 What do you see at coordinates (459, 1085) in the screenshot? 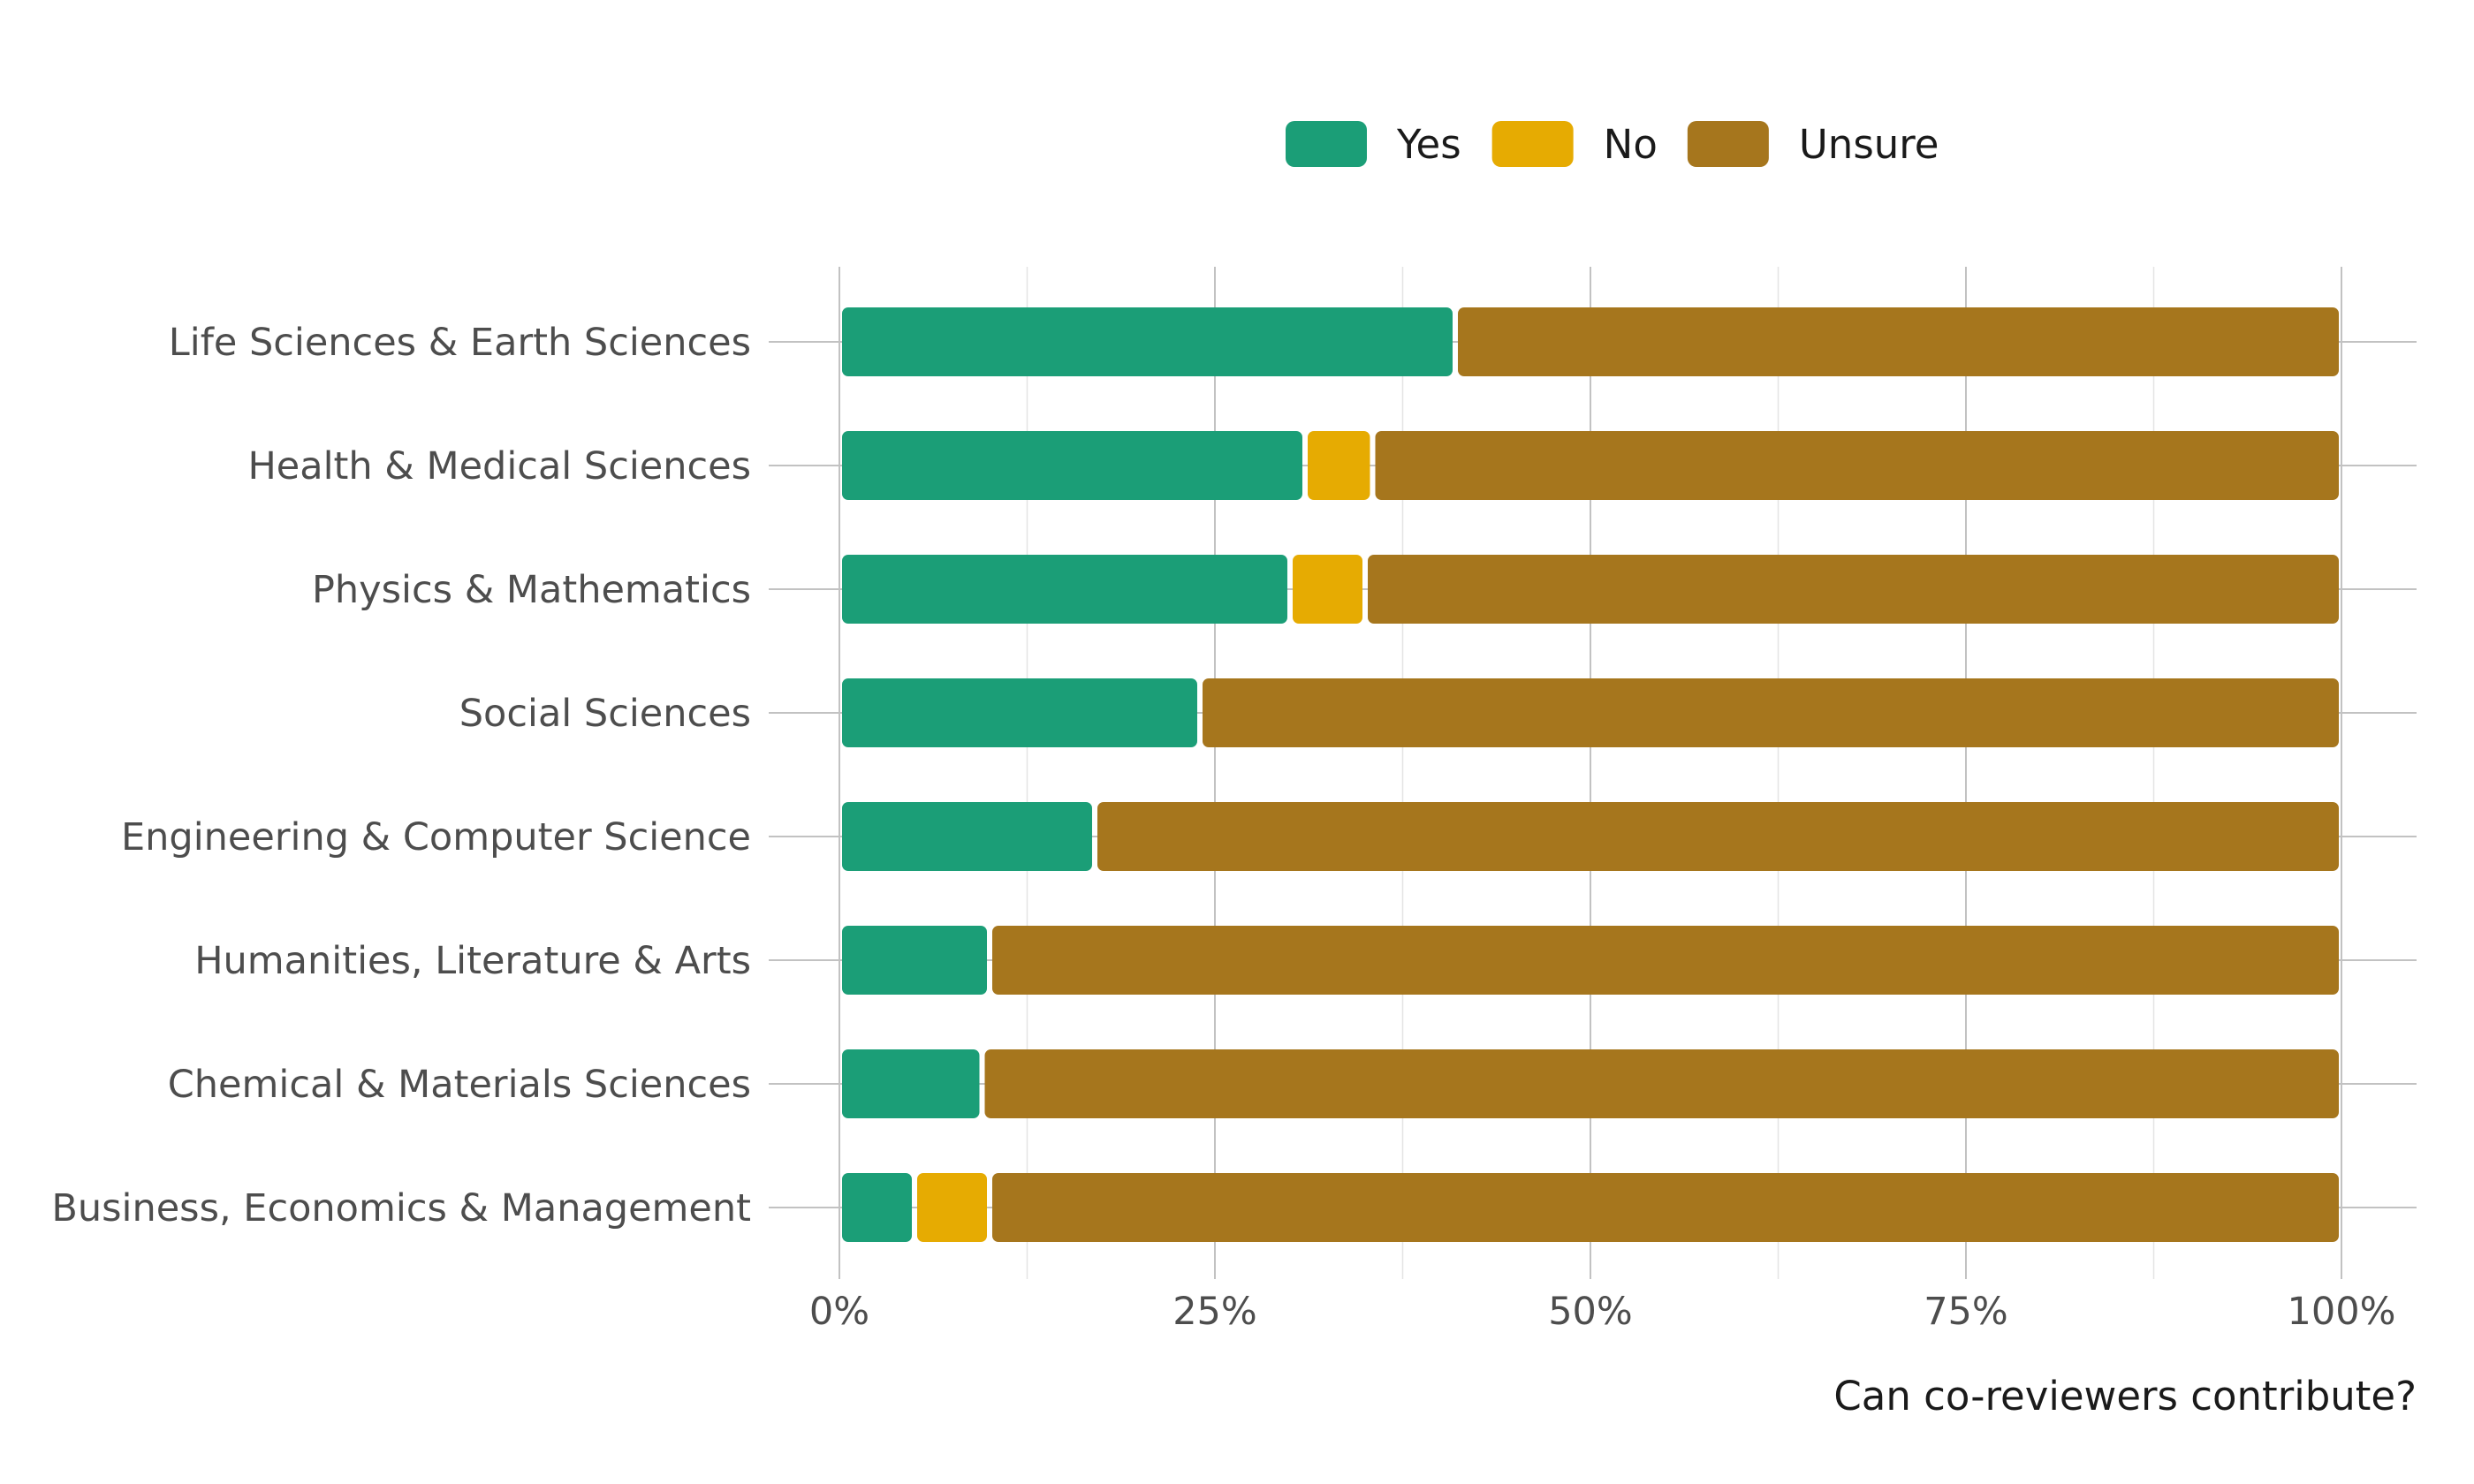
I see `category-label: Chemical & Materials Sciences` at bounding box center [459, 1085].